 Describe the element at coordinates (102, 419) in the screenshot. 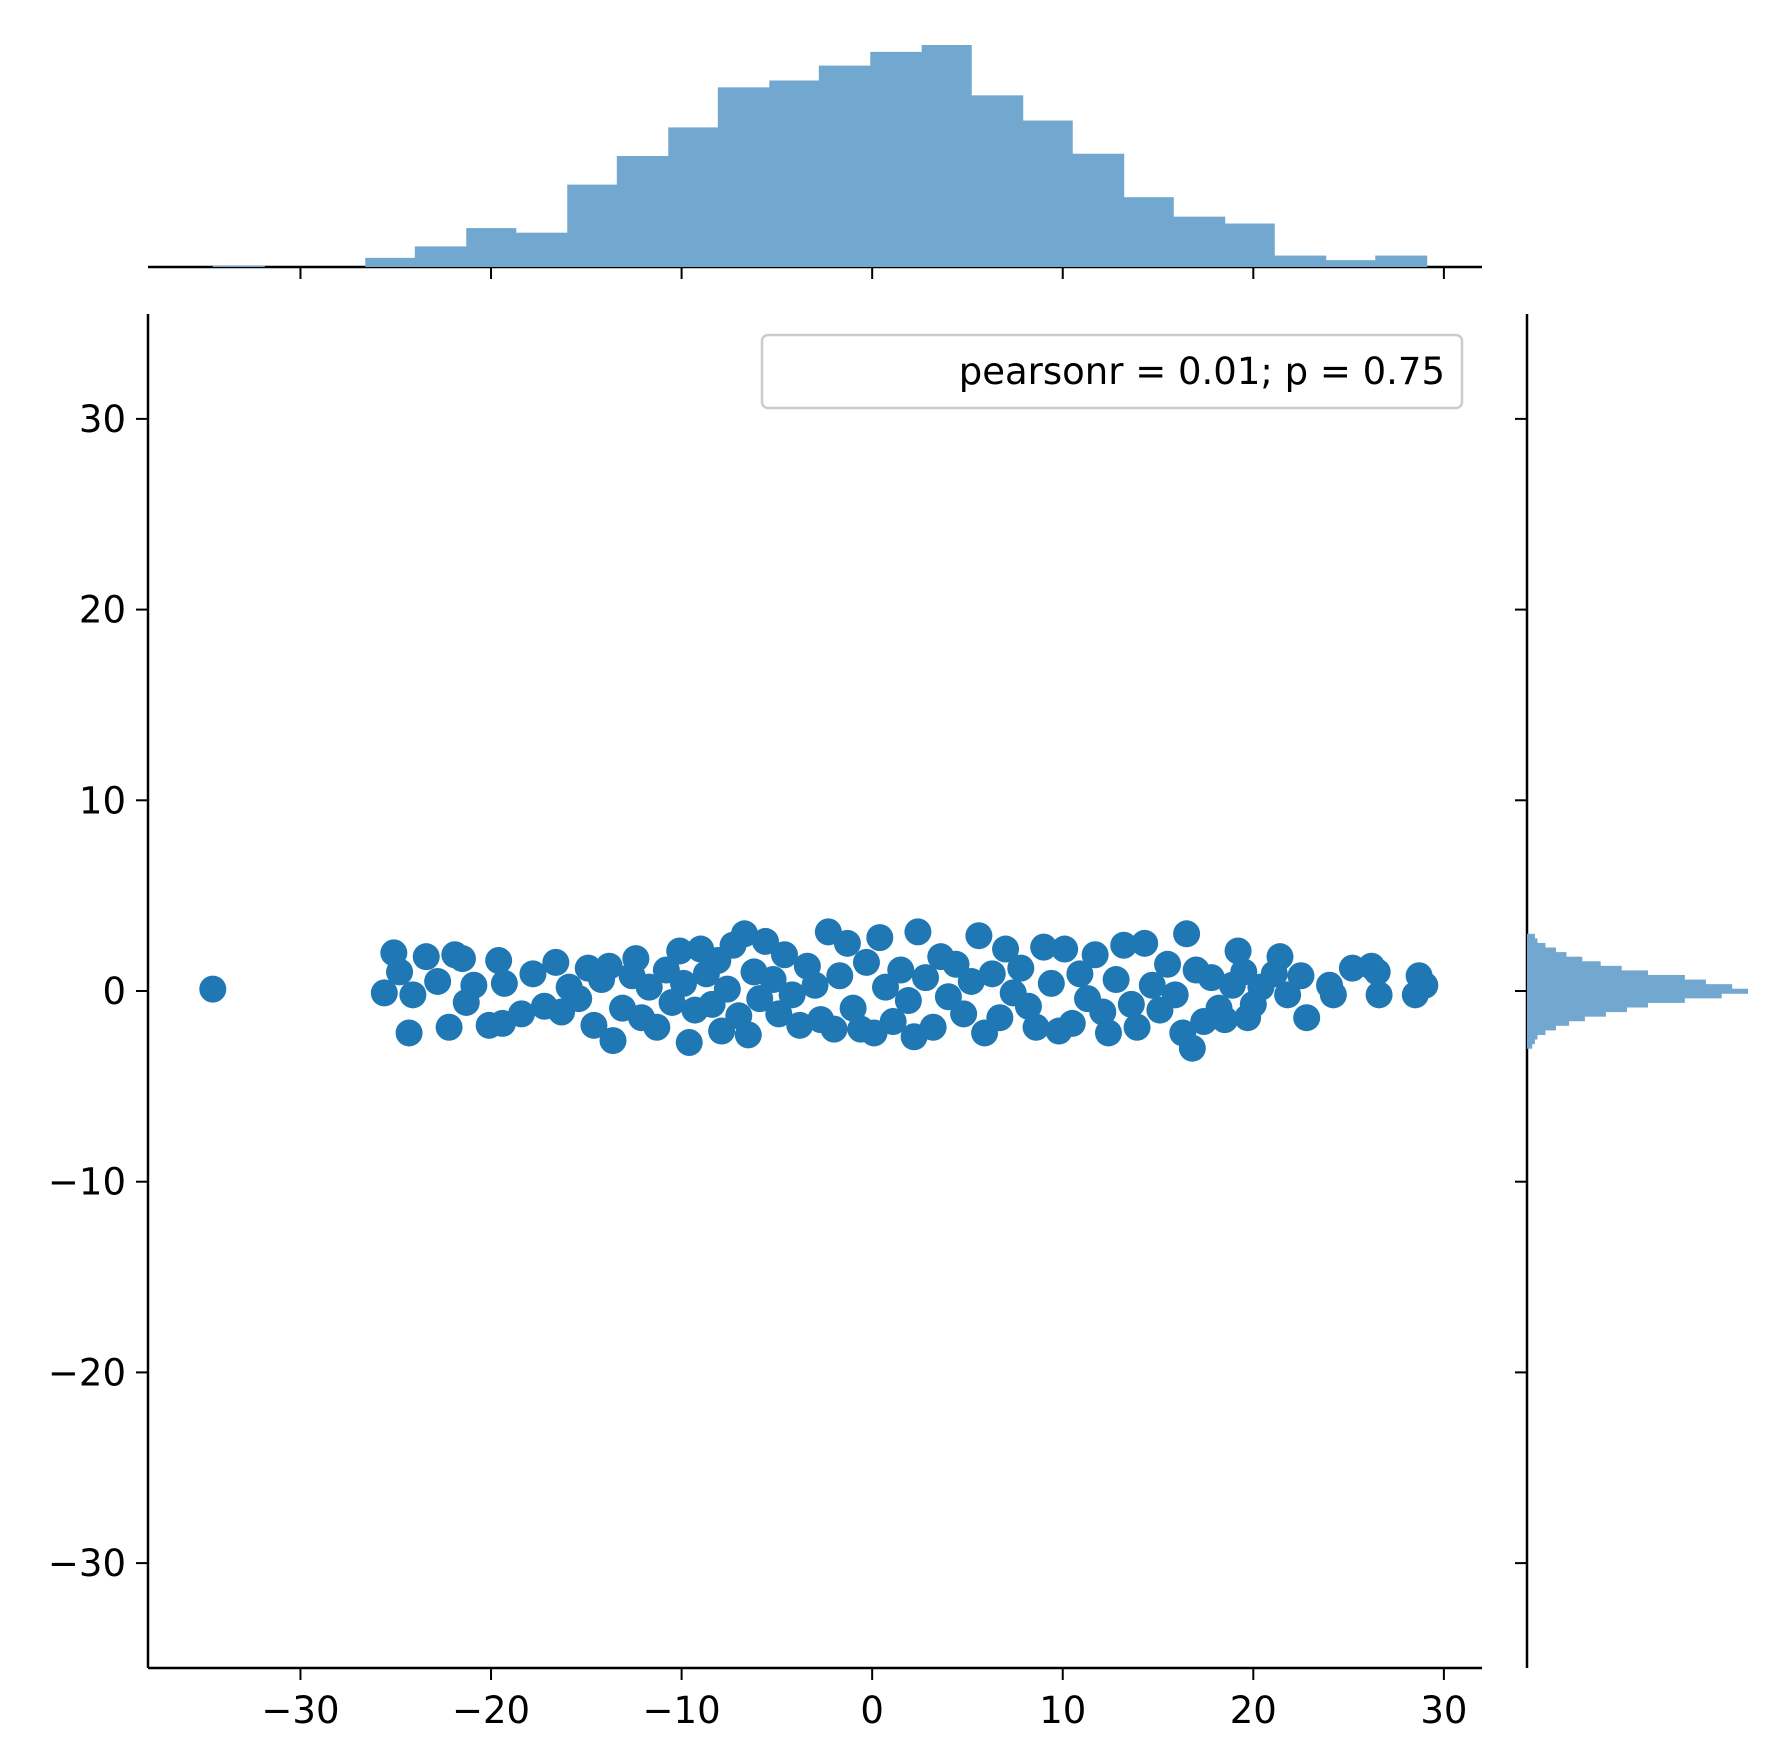

I see `y-tick-label: 30` at that location.